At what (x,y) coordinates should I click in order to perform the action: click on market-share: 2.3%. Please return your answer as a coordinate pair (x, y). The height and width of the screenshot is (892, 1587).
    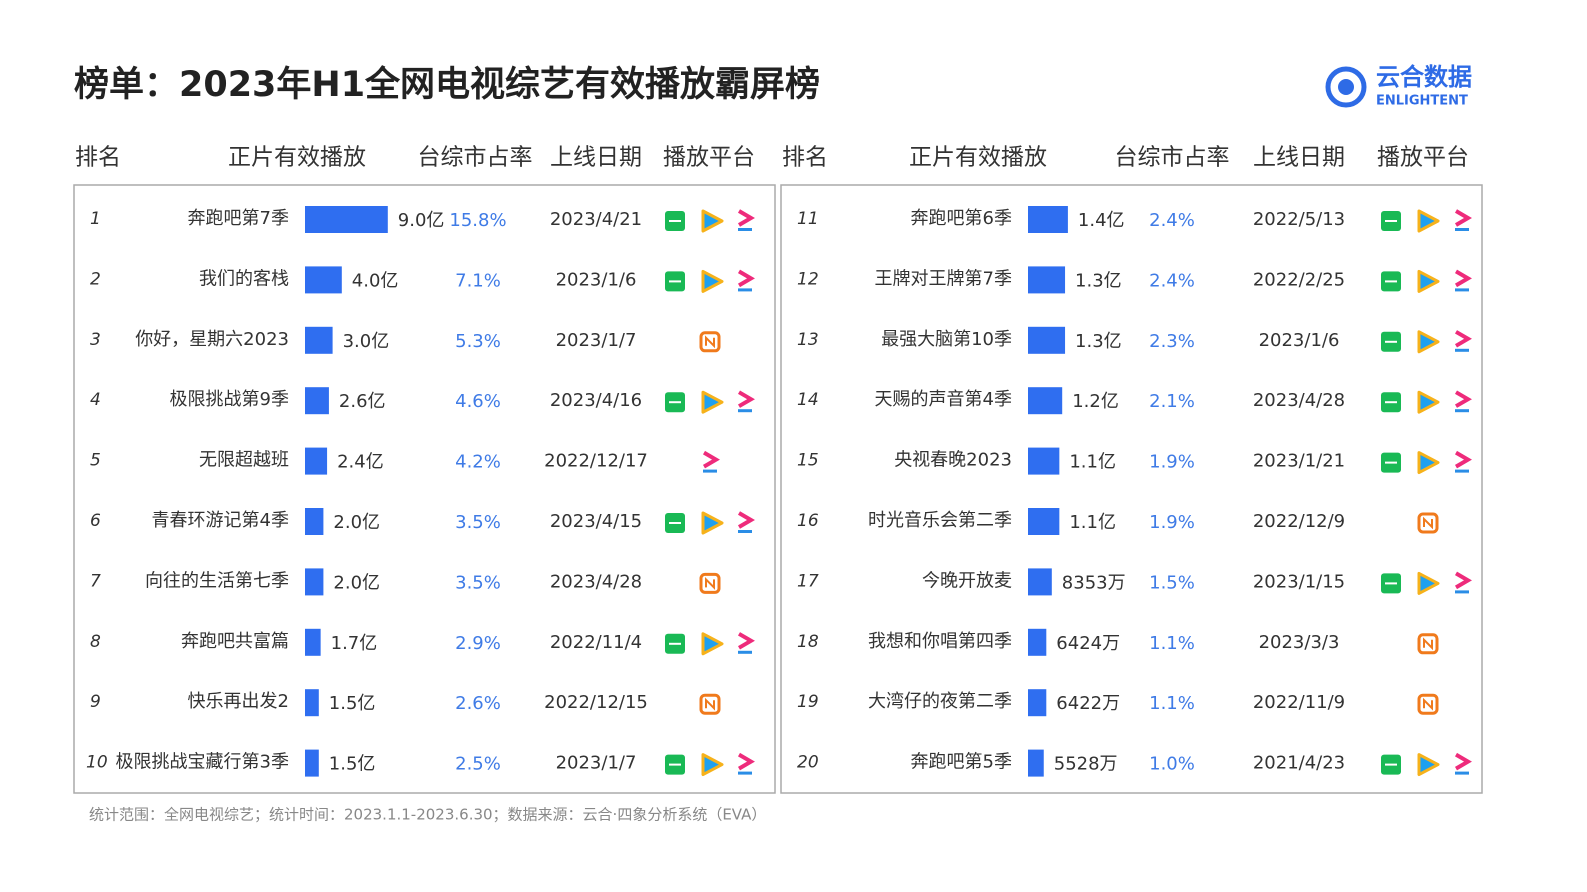
    Looking at the image, I should click on (1172, 341).